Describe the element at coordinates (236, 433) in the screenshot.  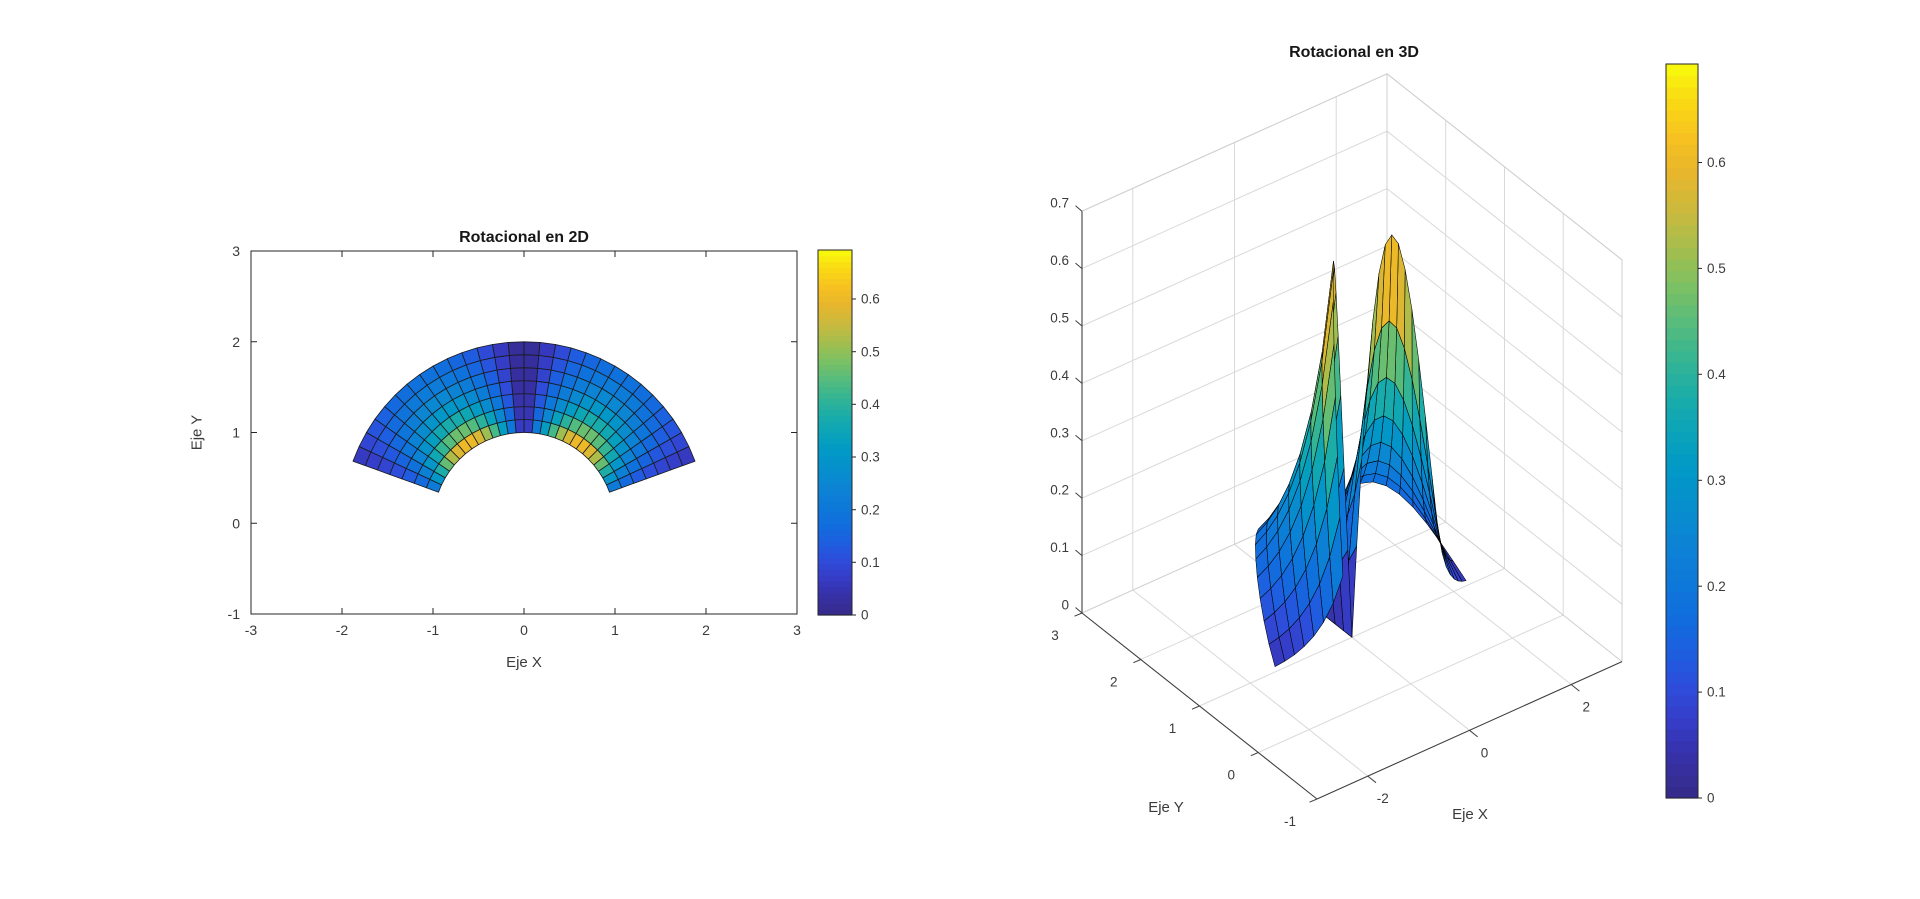
I see `plot2d-ytick-label: 1` at that location.